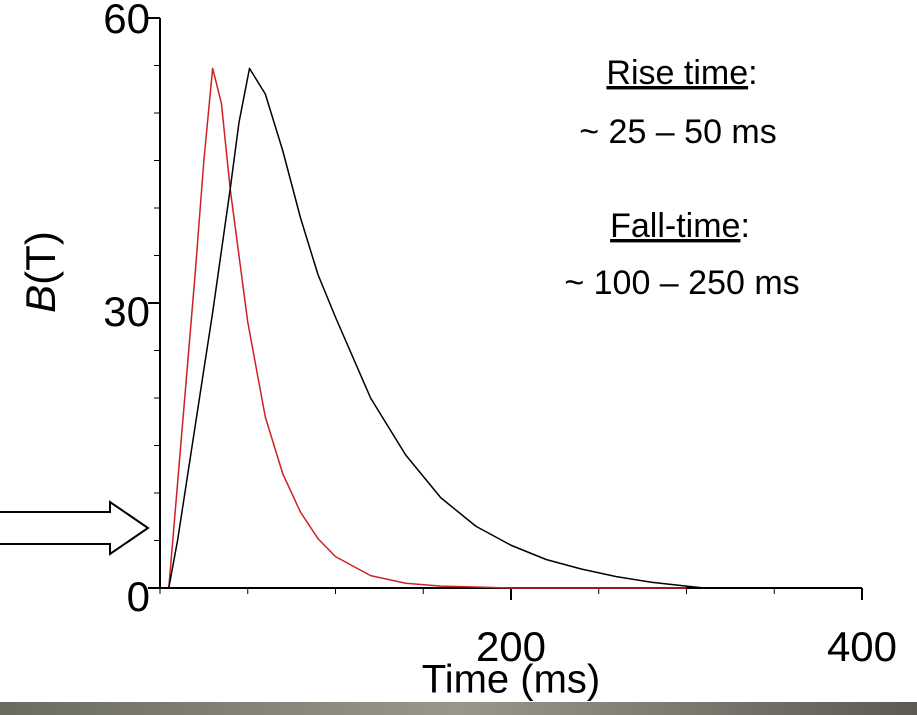 The height and width of the screenshot is (715, 917). I want to click on arrow, so click(75, 528).